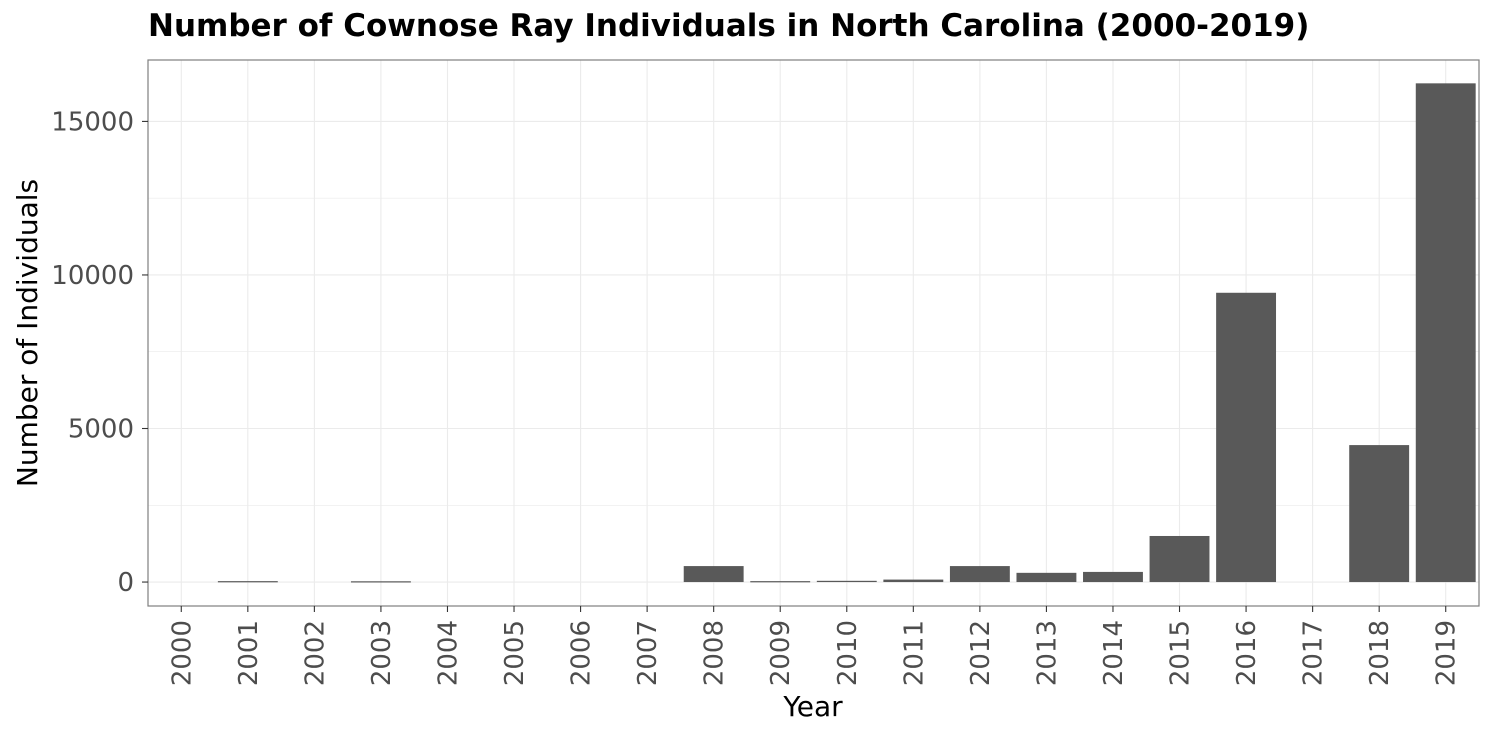  I want to click on x-tick-label: 2001, so click(249, 653).